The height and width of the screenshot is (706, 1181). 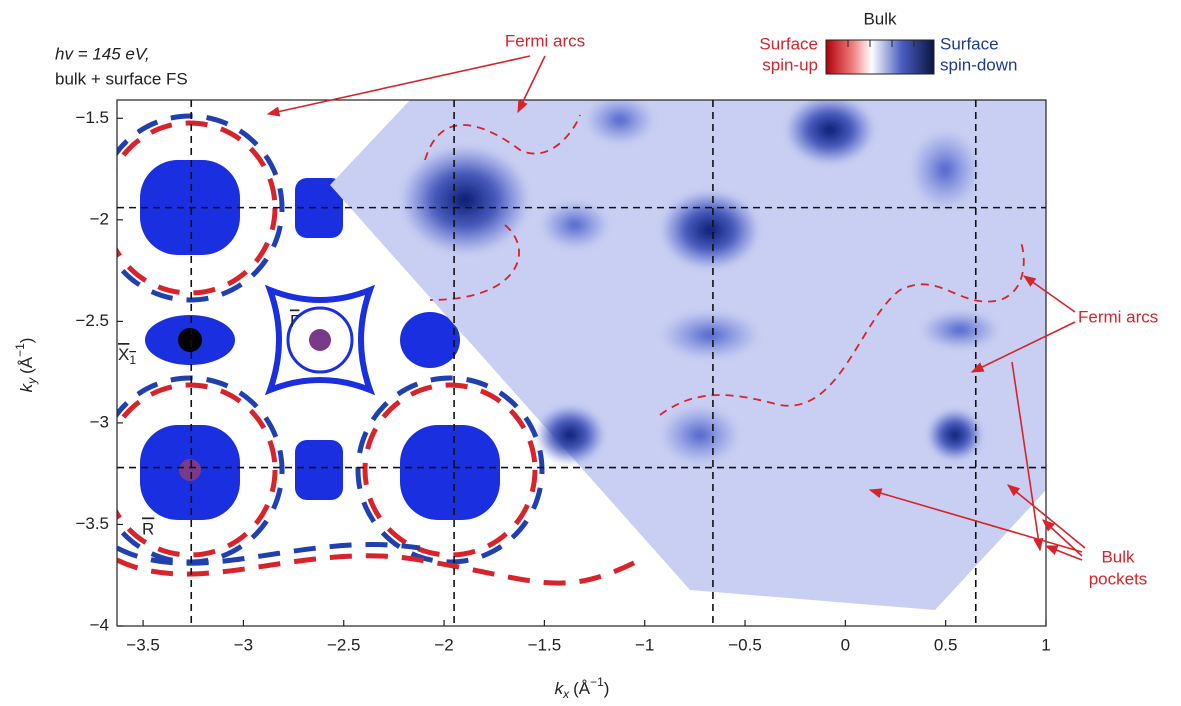 I want to click on colorbar-label: spin-down, so click(x=979, y=64).